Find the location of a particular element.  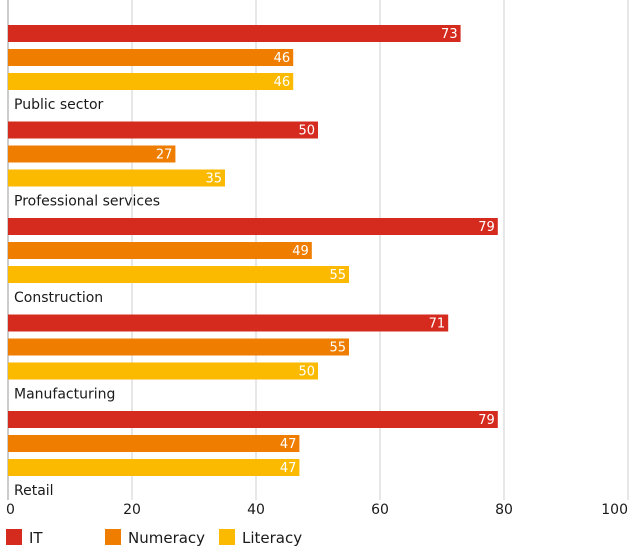

data-label: 35 is located at coordinates (213, 179).